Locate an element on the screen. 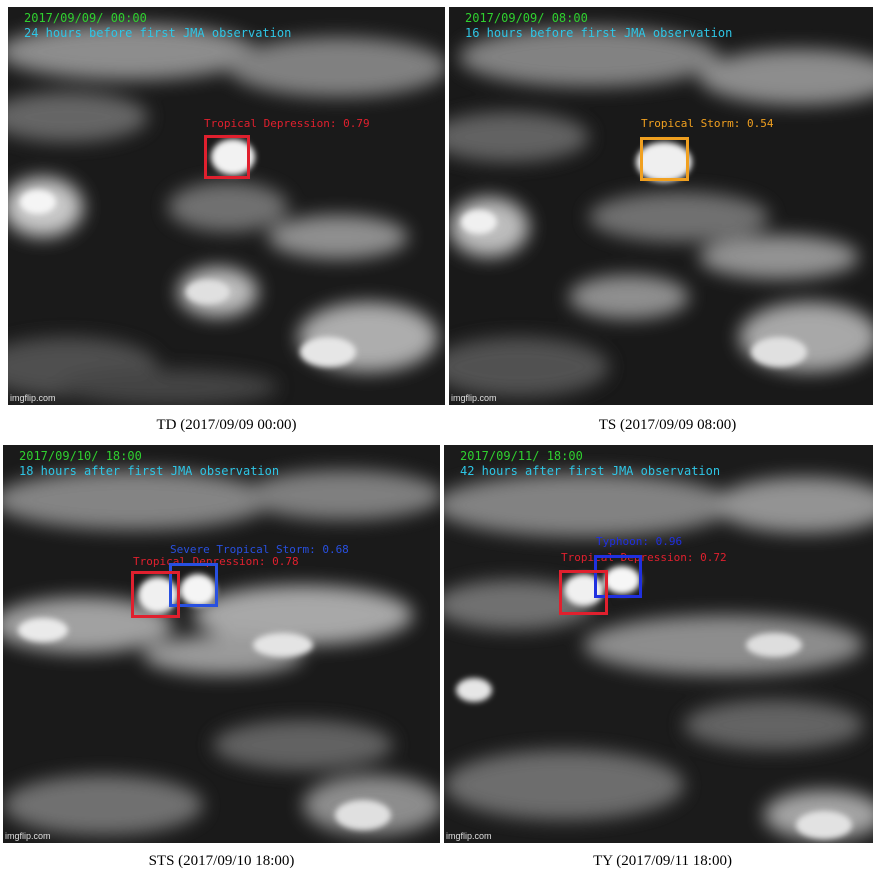  panel-caption: TS (2017/09/09 08:00) is located at coordinates (667, 425).